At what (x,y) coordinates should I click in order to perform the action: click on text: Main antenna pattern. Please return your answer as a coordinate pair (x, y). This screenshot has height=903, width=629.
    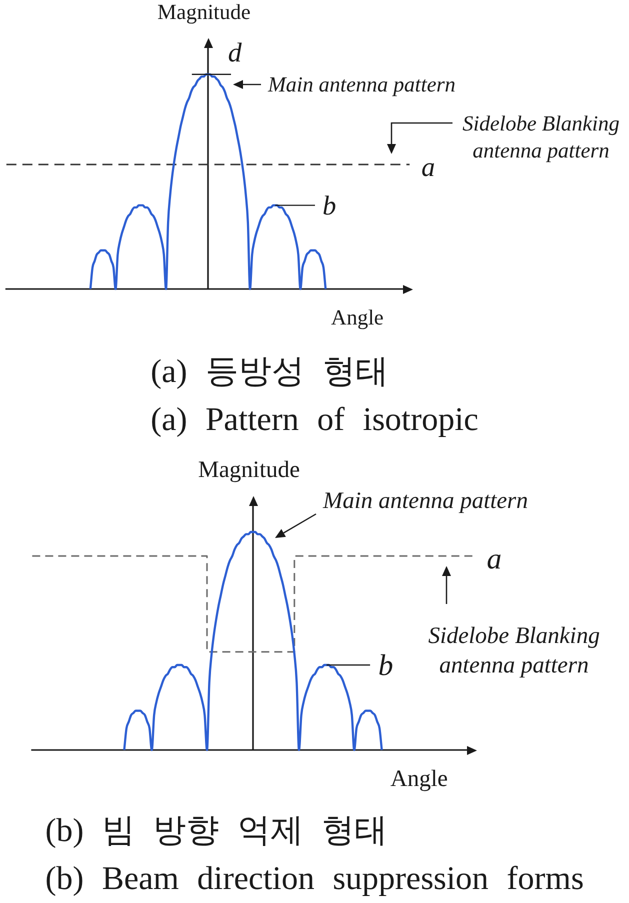
    Looking at the image, I should click on (425, 501).